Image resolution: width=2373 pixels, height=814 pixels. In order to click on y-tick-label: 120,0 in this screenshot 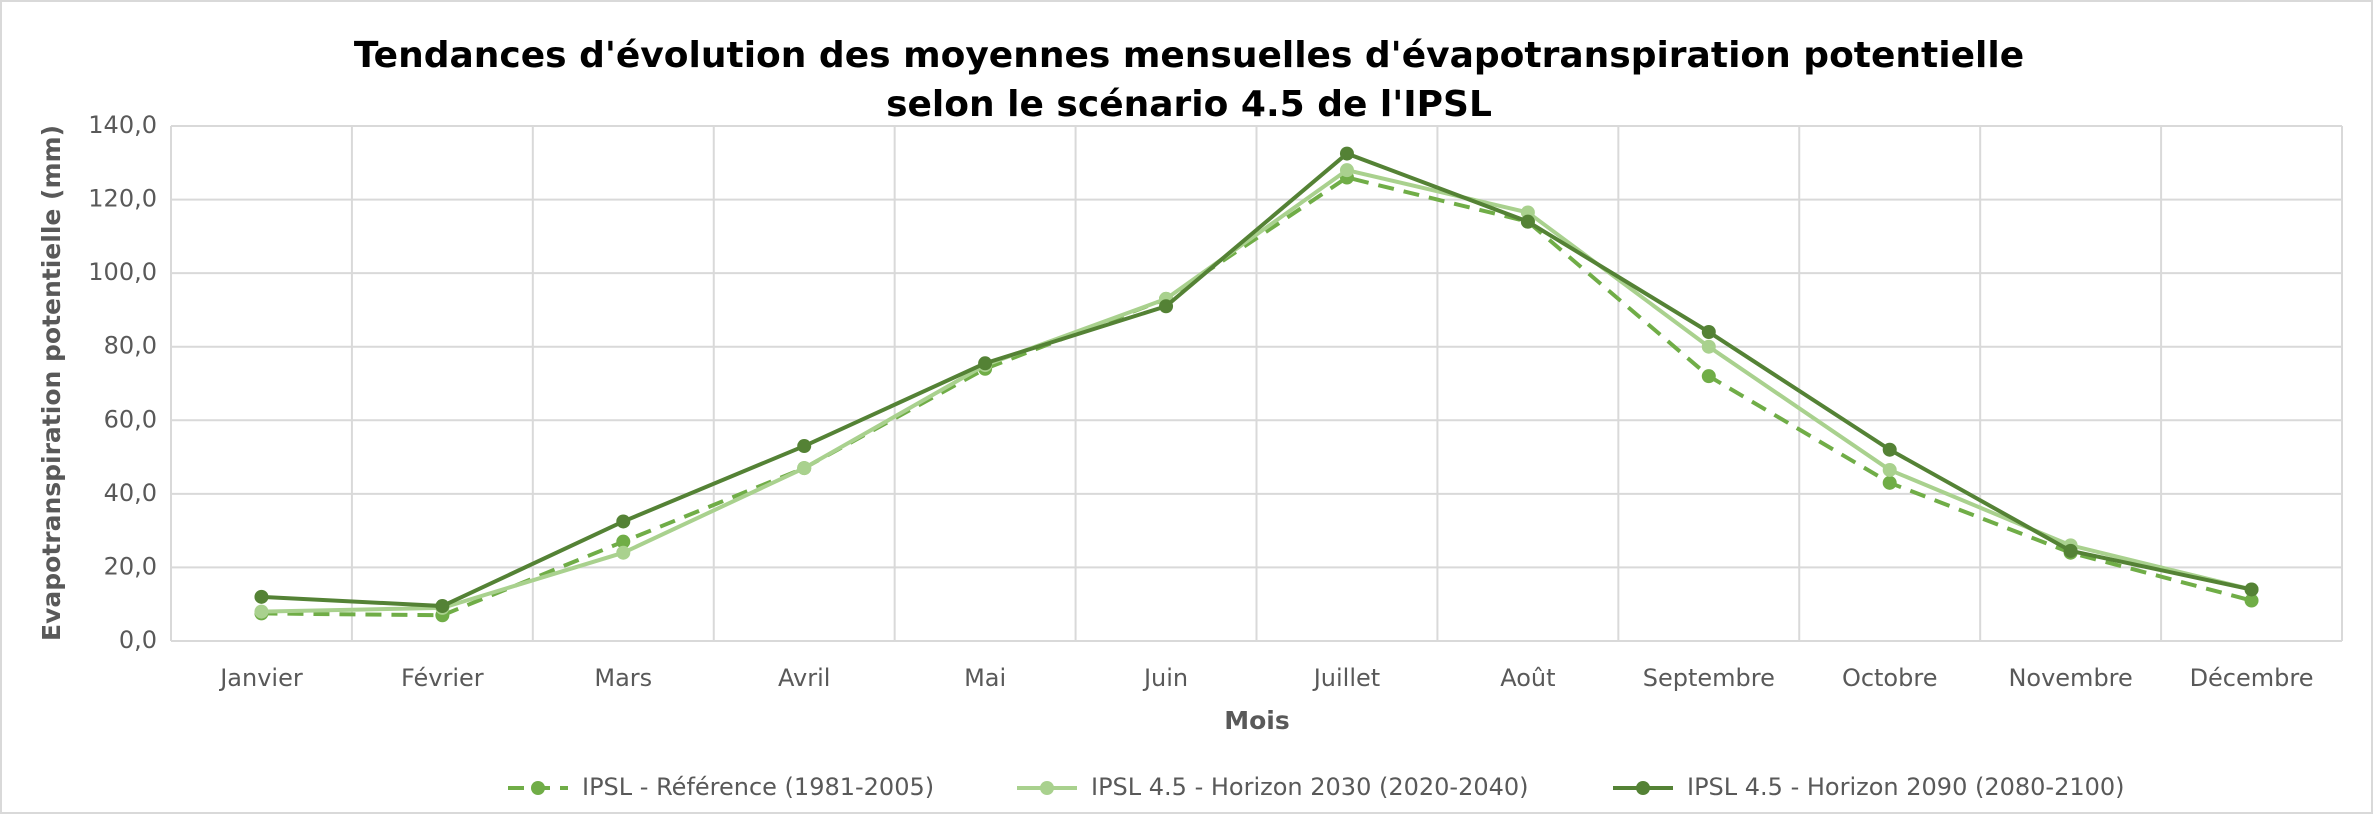, I will do `click(122, 199)`.